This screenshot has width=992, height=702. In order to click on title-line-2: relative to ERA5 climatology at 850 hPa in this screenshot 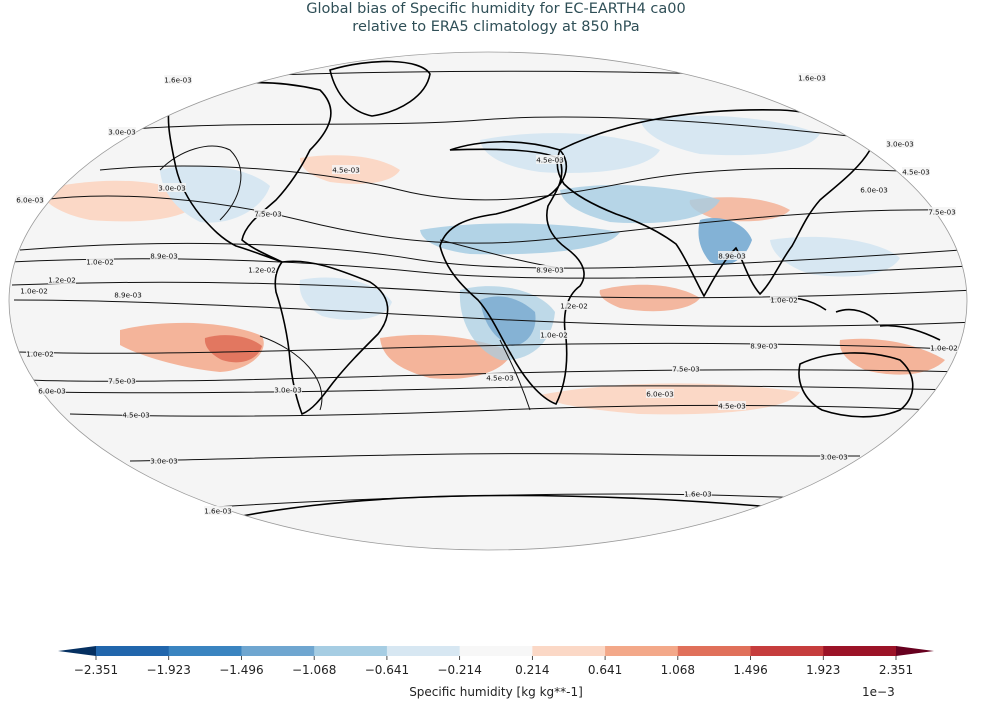, I will do `click(496, 27)`.